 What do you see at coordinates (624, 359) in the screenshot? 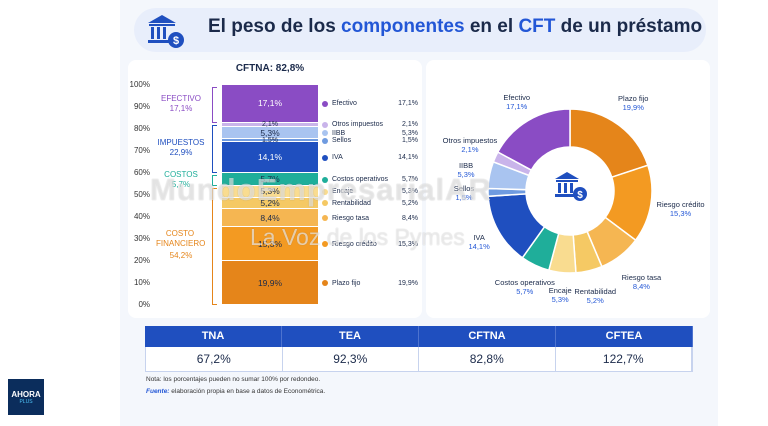
I see `rate-value: 122,7%` at bounding box center [624, 359].